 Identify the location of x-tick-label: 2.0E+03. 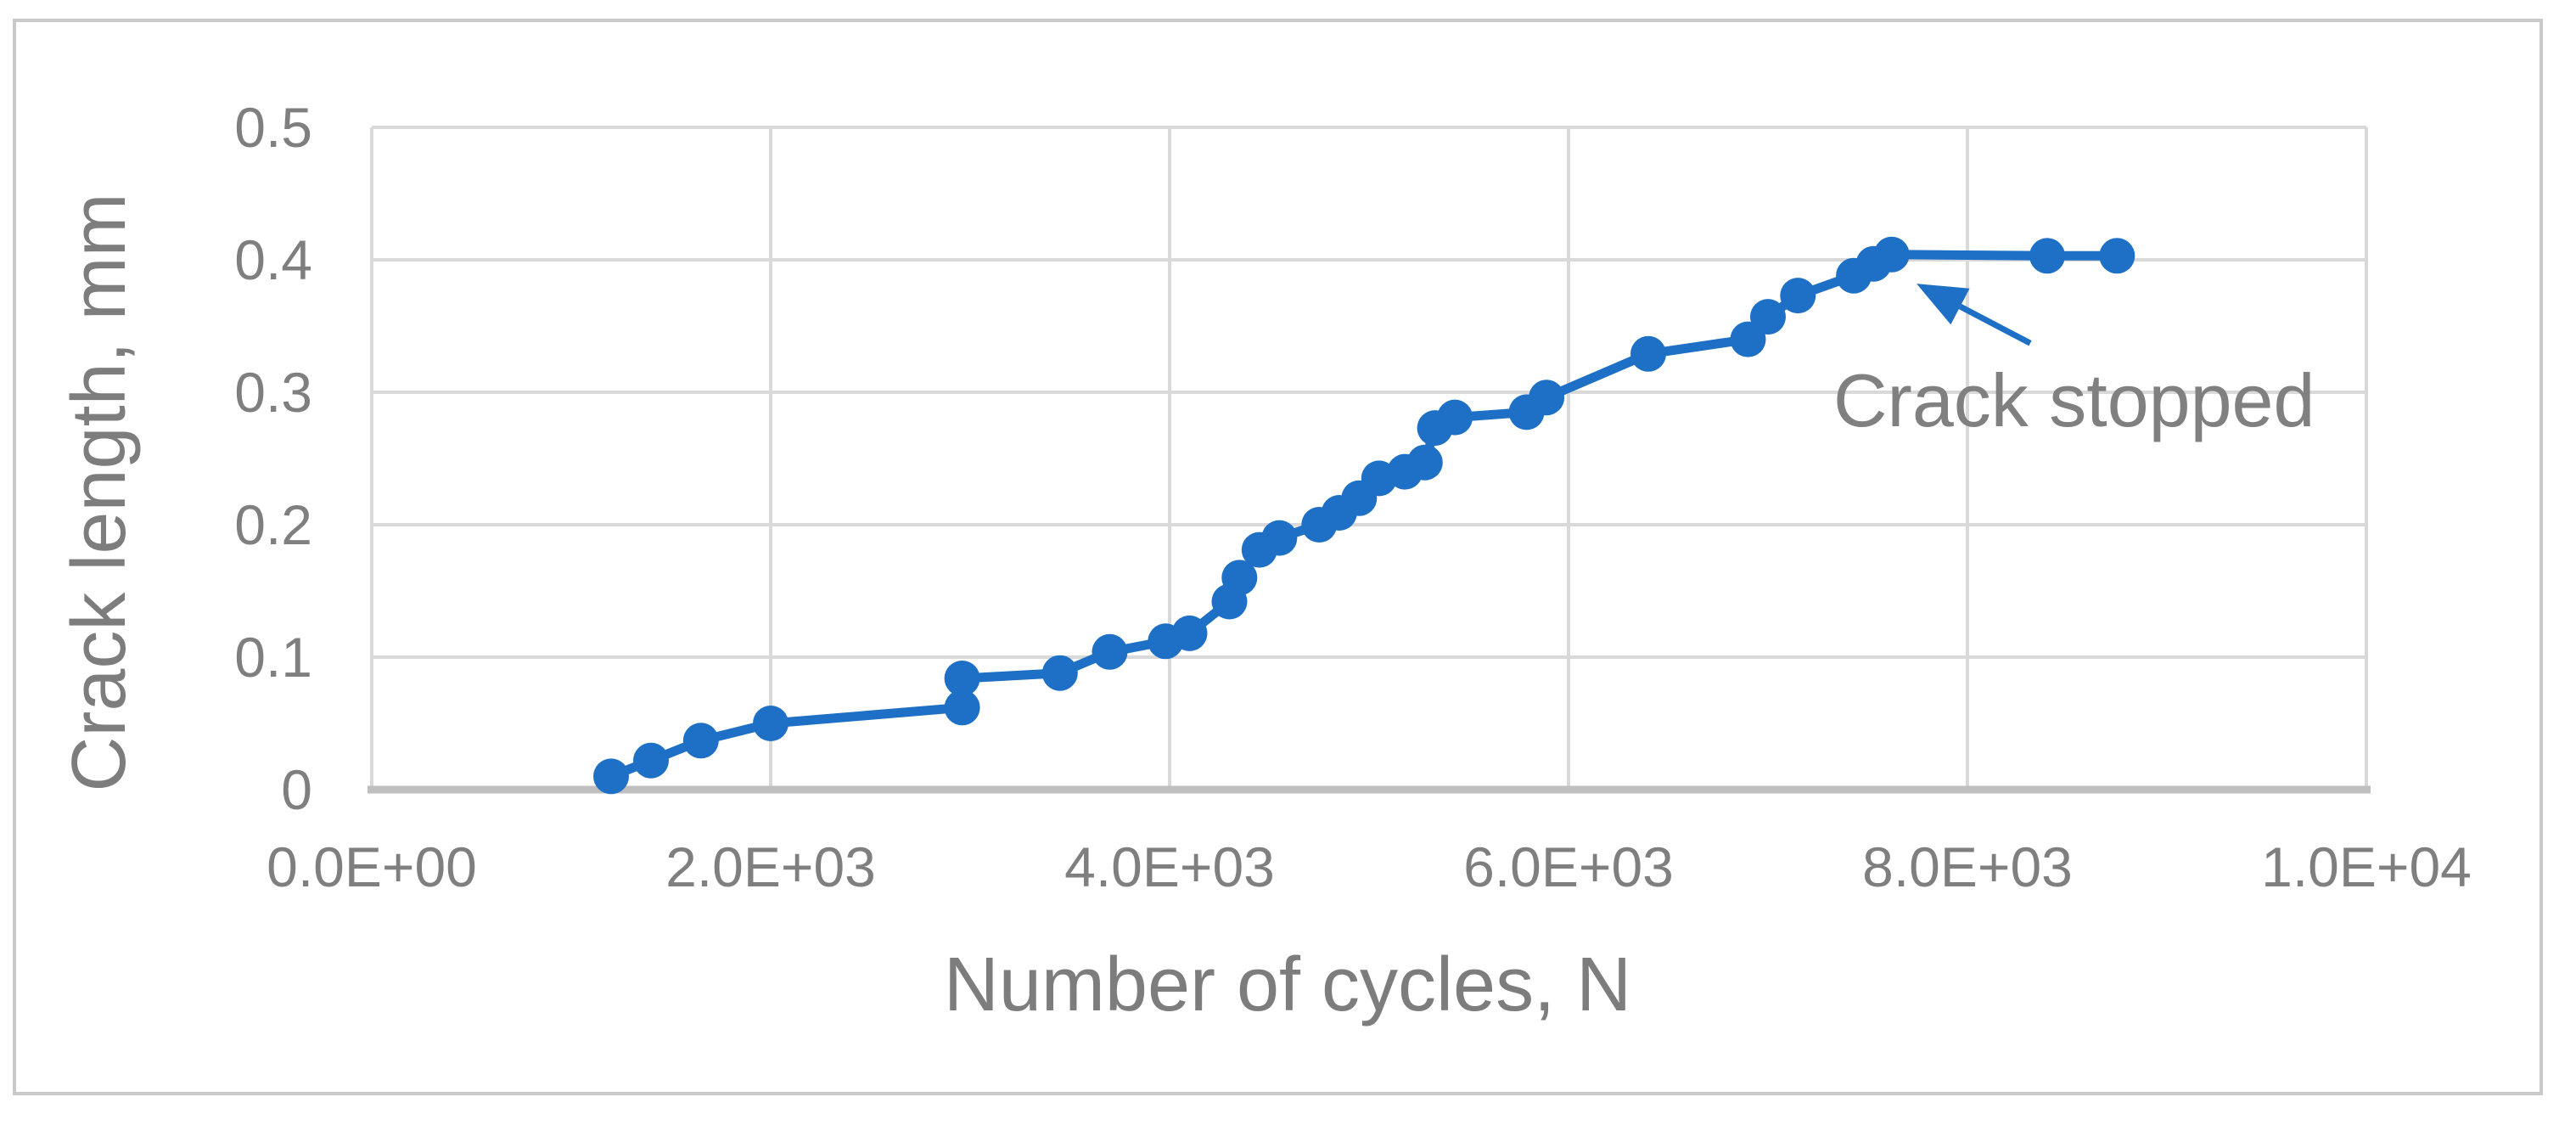
(770, 867).